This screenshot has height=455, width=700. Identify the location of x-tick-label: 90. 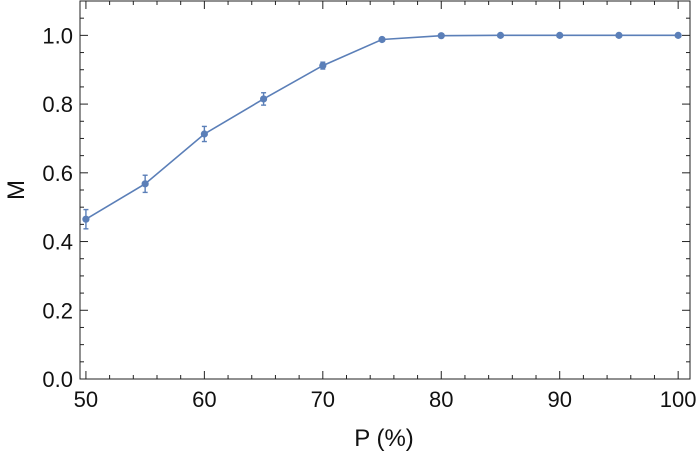
(559, 399).